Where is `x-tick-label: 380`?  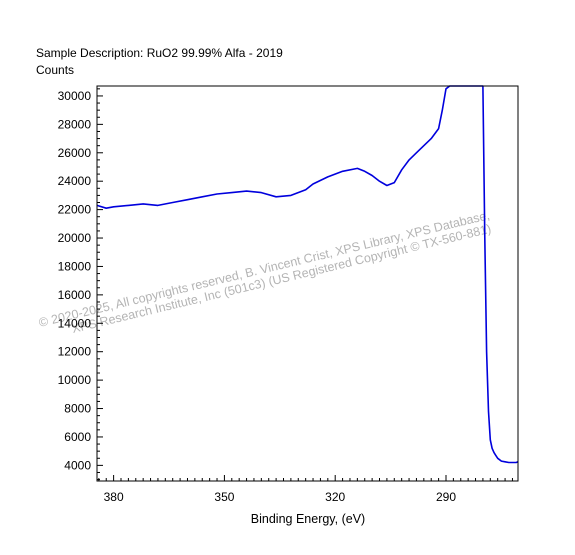 x-tick-label: 380 is located at coordinates (114, 497).